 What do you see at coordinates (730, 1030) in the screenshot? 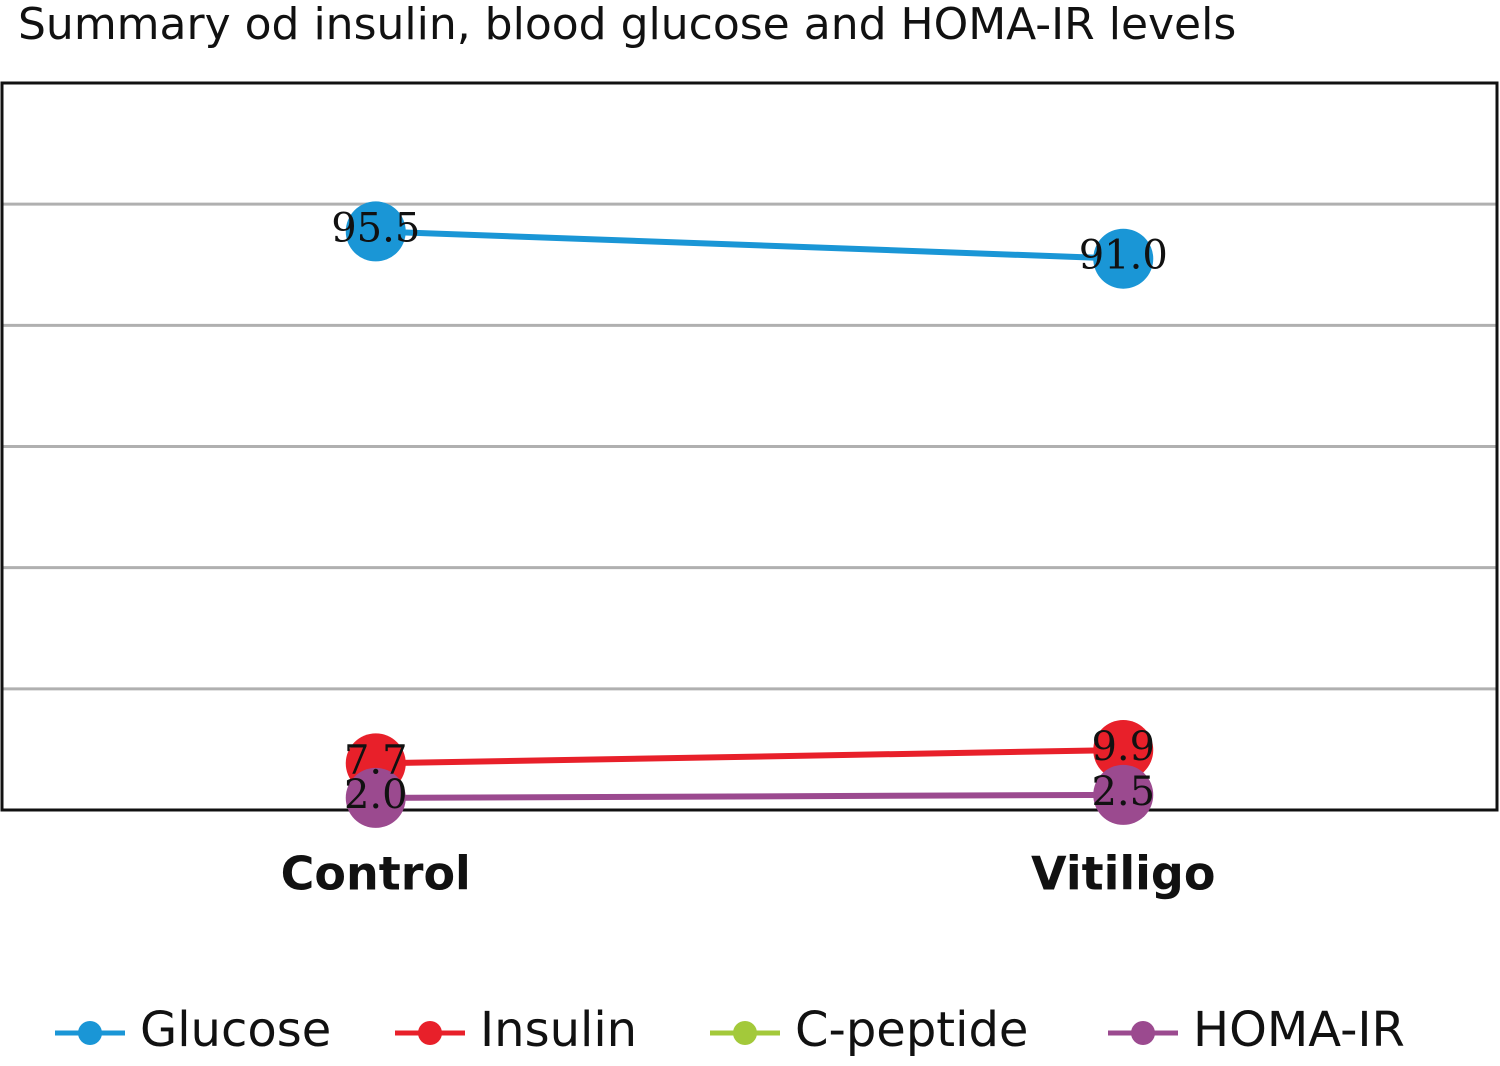
I see `legend: Glucose Insulin C-peptide HOMA-IR` at bounding box center [730, 1030].